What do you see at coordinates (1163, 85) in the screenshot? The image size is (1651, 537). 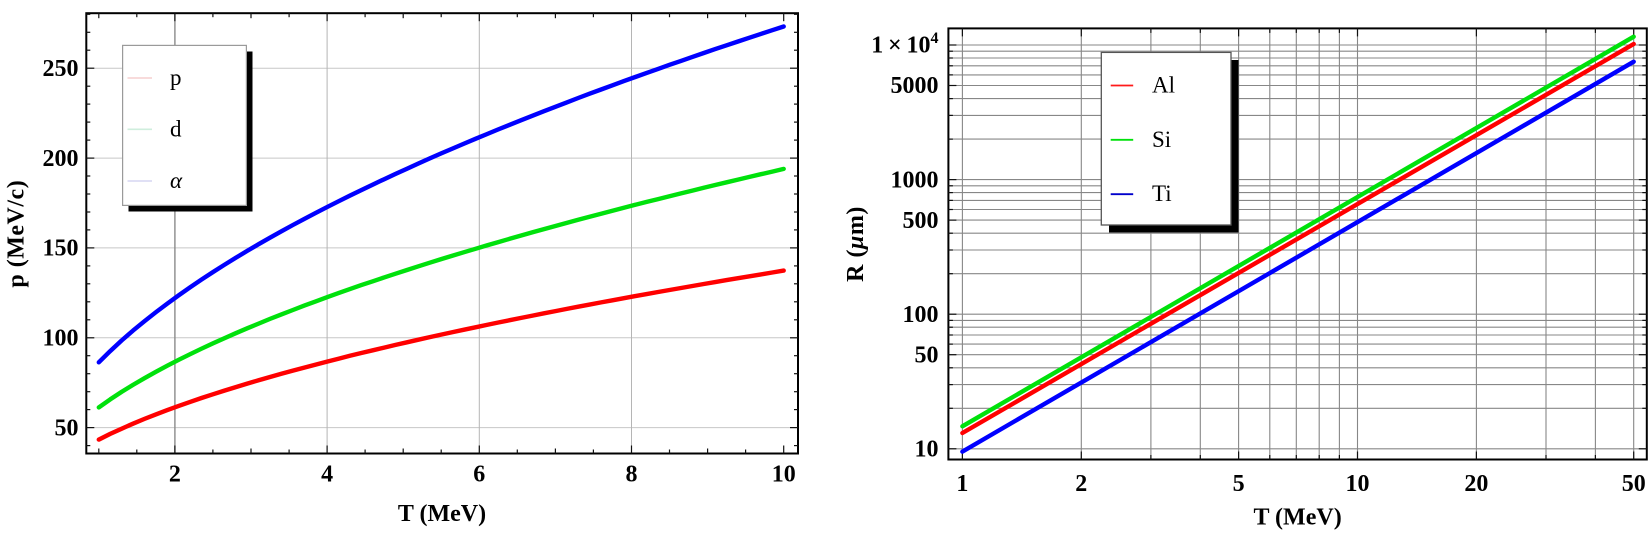 I see `svg-text: Al` at bounding box center [1163, 85].